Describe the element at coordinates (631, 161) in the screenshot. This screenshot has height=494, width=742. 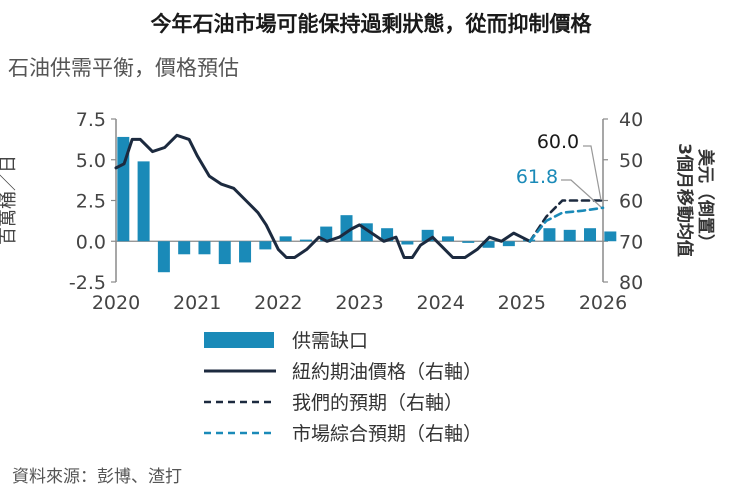
I see `right-tick-label: 50` at that location.